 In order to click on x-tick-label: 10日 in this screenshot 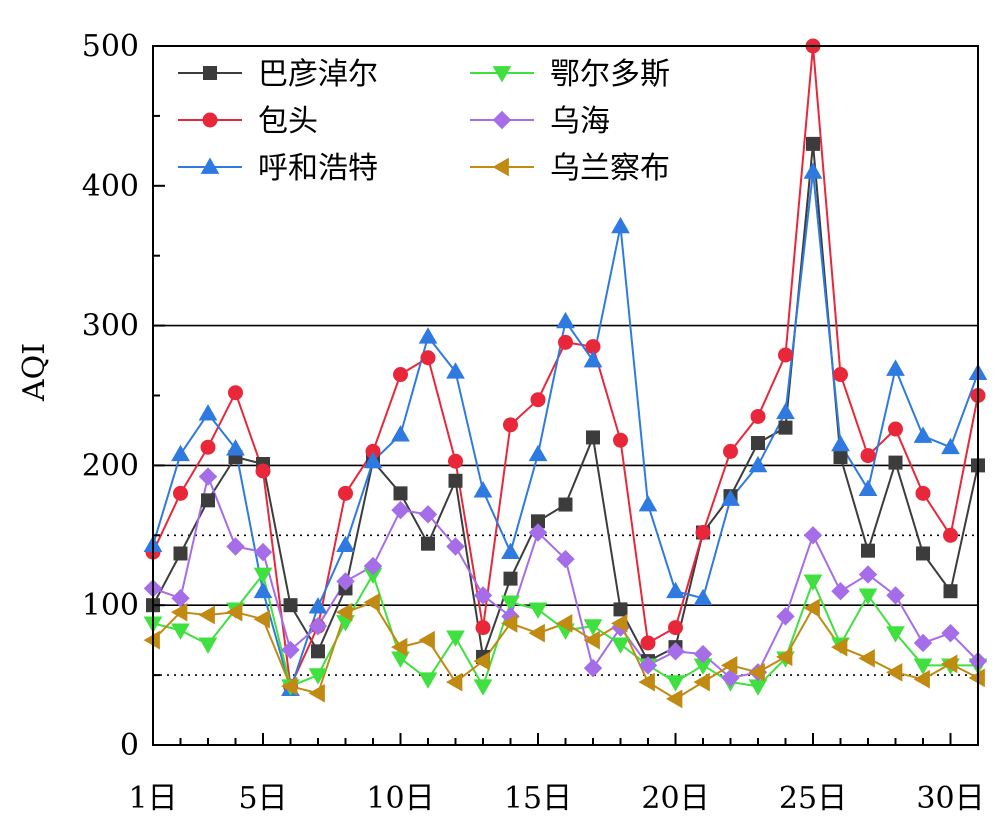, I will do `click(400, 798)`.